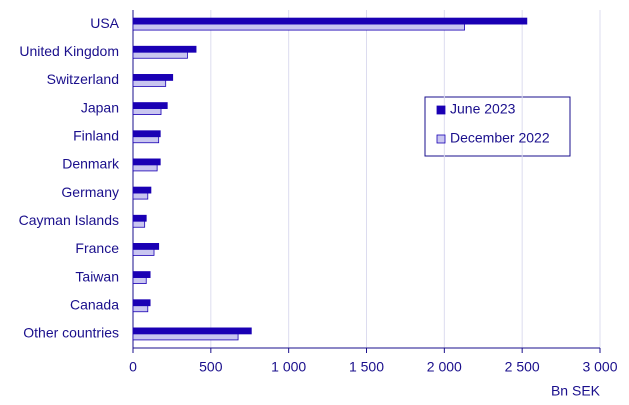  Describe the element at coordinates (97, 276) in the screenshot. I see `y-tick-label: Taiwan` at that location.